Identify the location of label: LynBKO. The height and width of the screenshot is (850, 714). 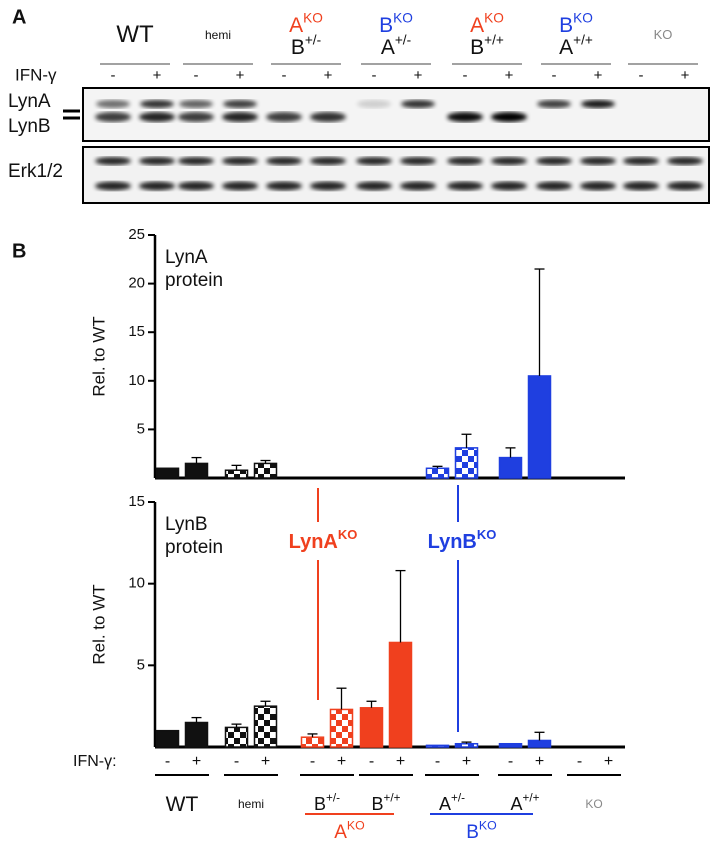
(462, 540).